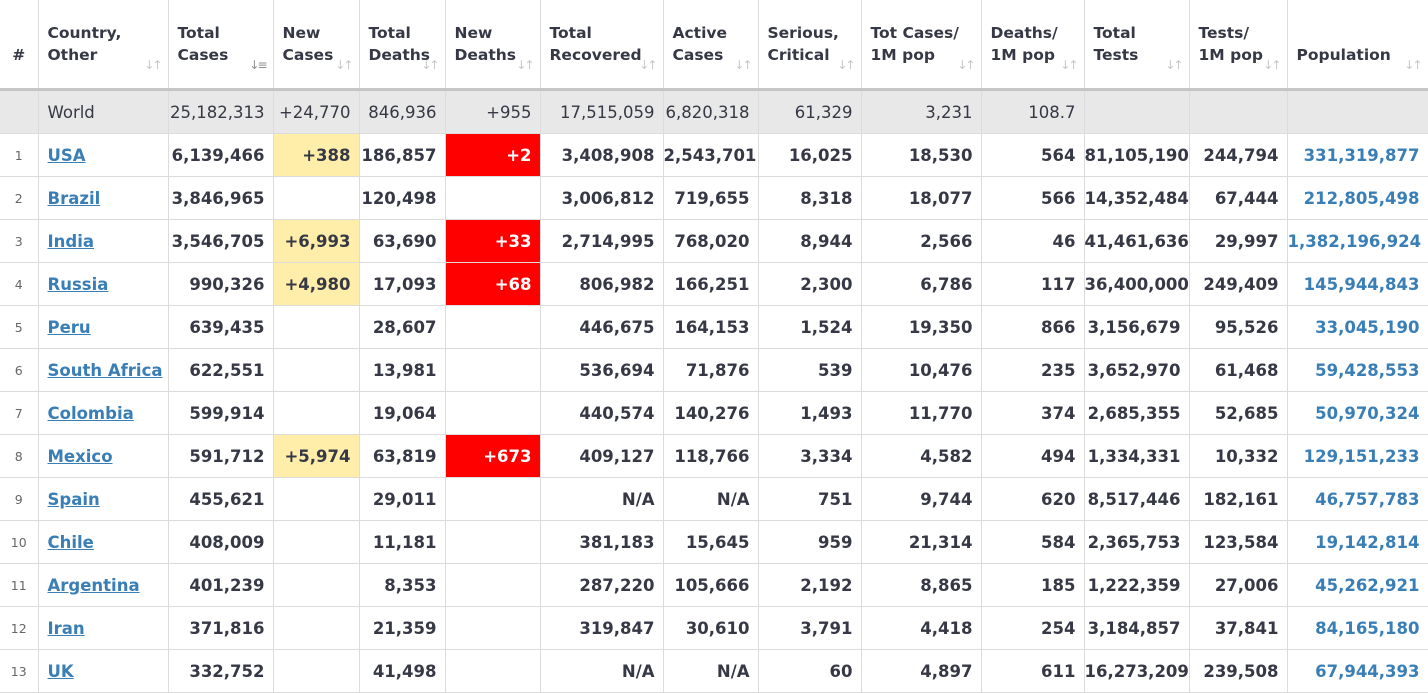  I want to click on sort-descending-icon: ↓≡, so click(258, 65).